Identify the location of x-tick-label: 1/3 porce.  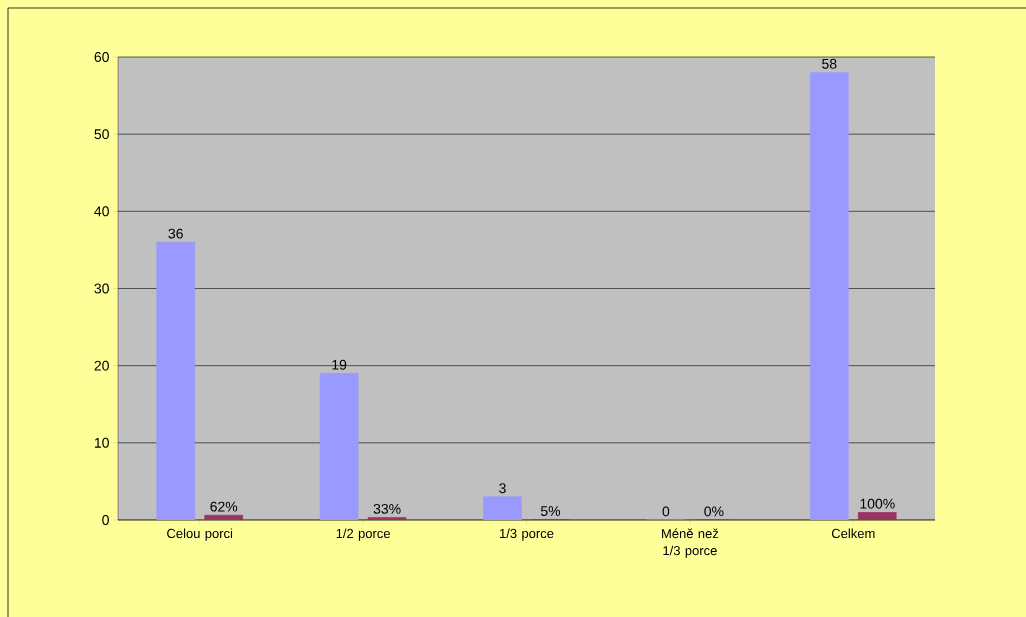
(527, 534).